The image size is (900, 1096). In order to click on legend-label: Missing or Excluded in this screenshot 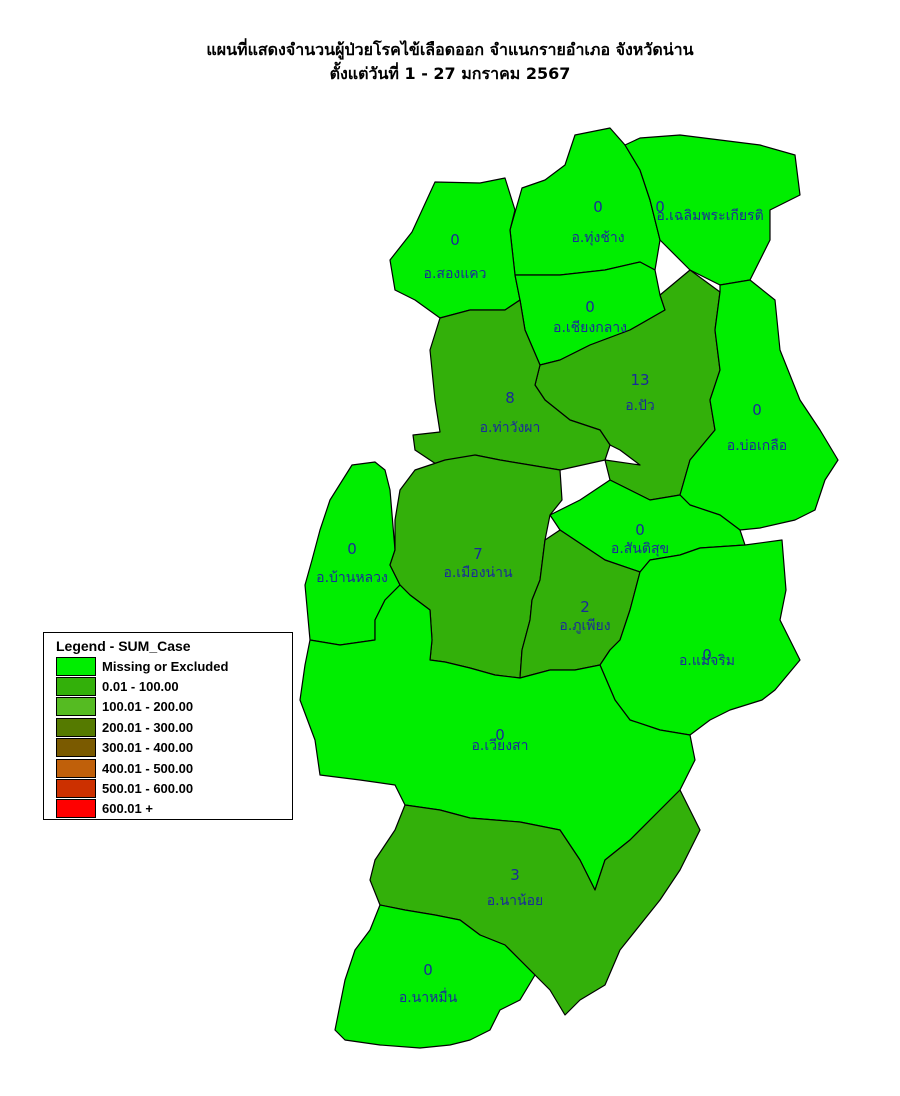, I will do `click(165, 666)`.